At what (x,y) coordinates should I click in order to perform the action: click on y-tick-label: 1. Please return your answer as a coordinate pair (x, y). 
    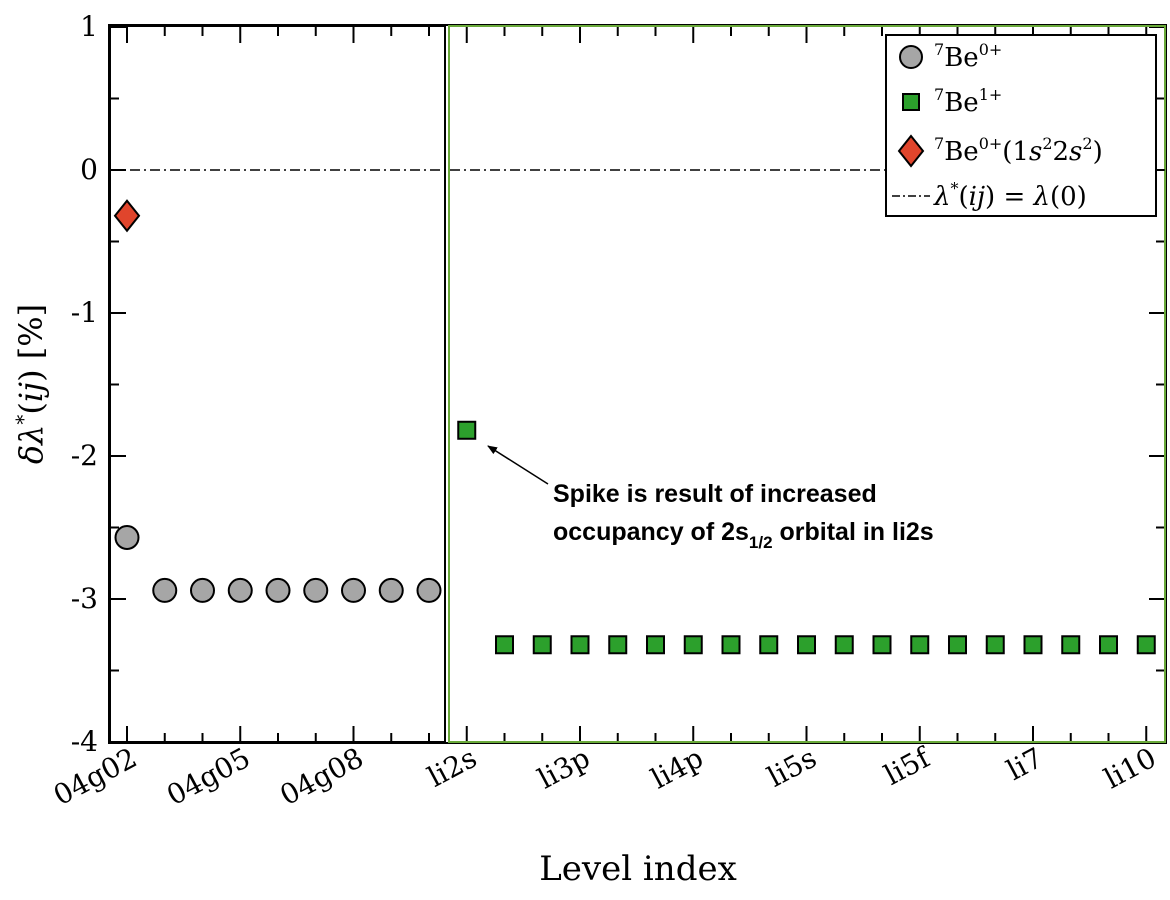
    Looking at the image, I should click on (89, 26).